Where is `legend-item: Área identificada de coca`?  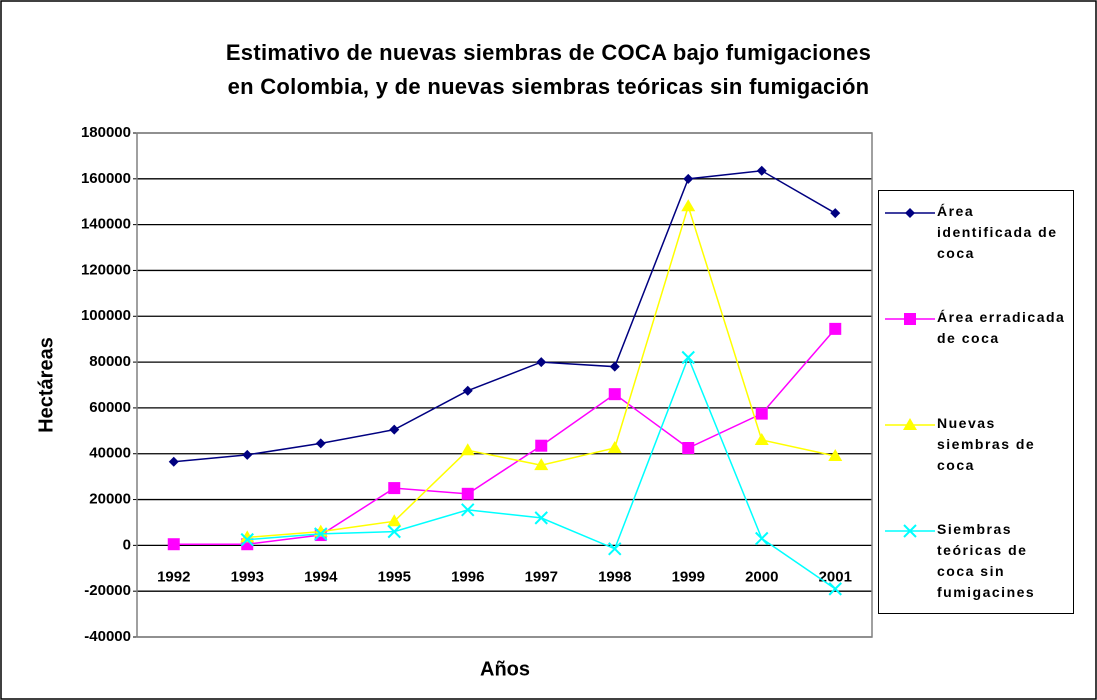 legend-item: Área identificada de coca is located at coordinates (977, 249).